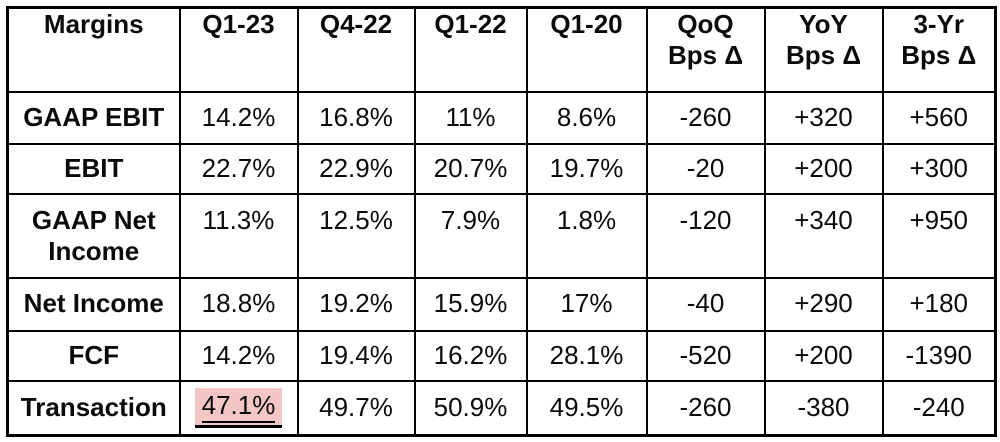  Describe the element at coordinates (705, 49) in the screenshot. I see `col-header-qoq-bps: QoQ Bps Δ` at that location.